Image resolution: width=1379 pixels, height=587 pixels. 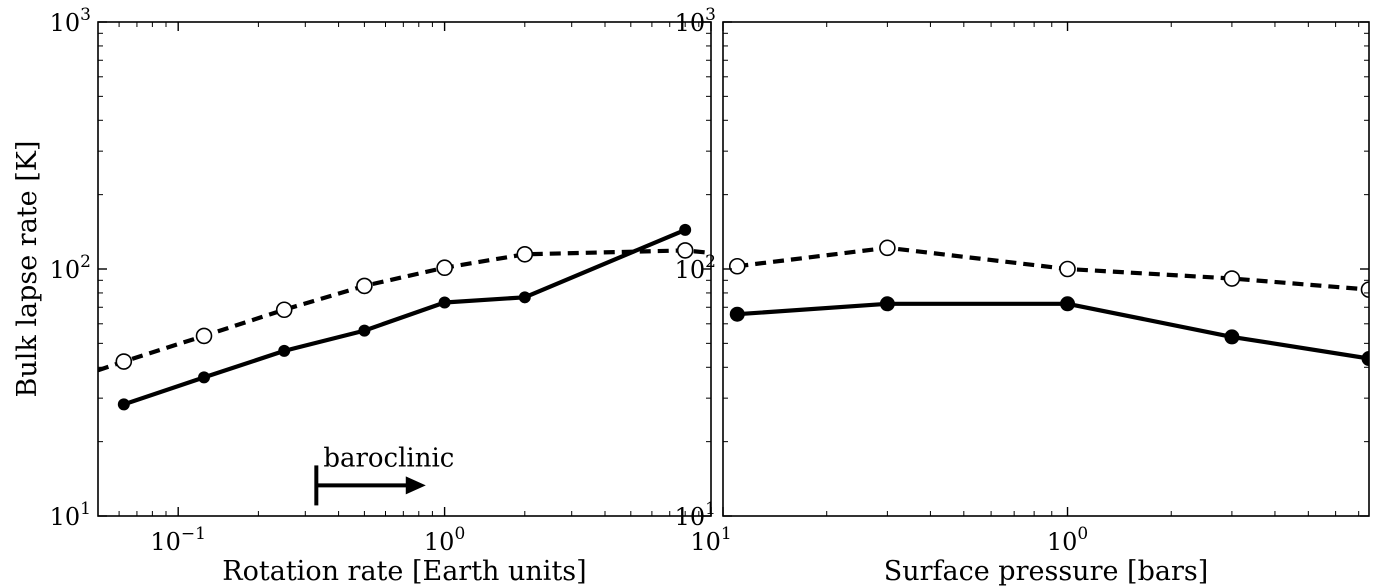 What do you see at coordinates (404, 571) in the screenshot?
I see `x-axis-label: Rotation rate [Earth units]` at bounding box center [404, 571].